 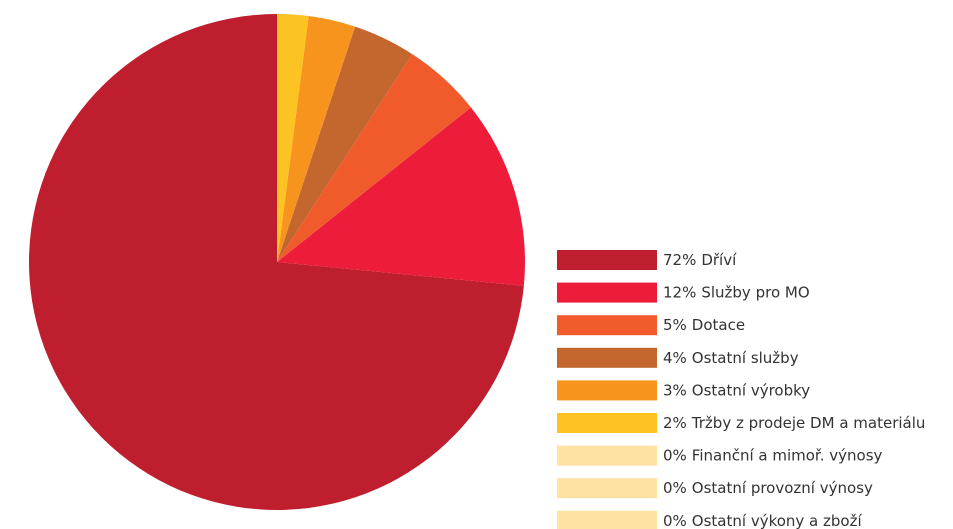 What do you see at coordinates (675, 390) in the screenshot?
I see `legend-value: 3%` at bounding box center [675, 390].